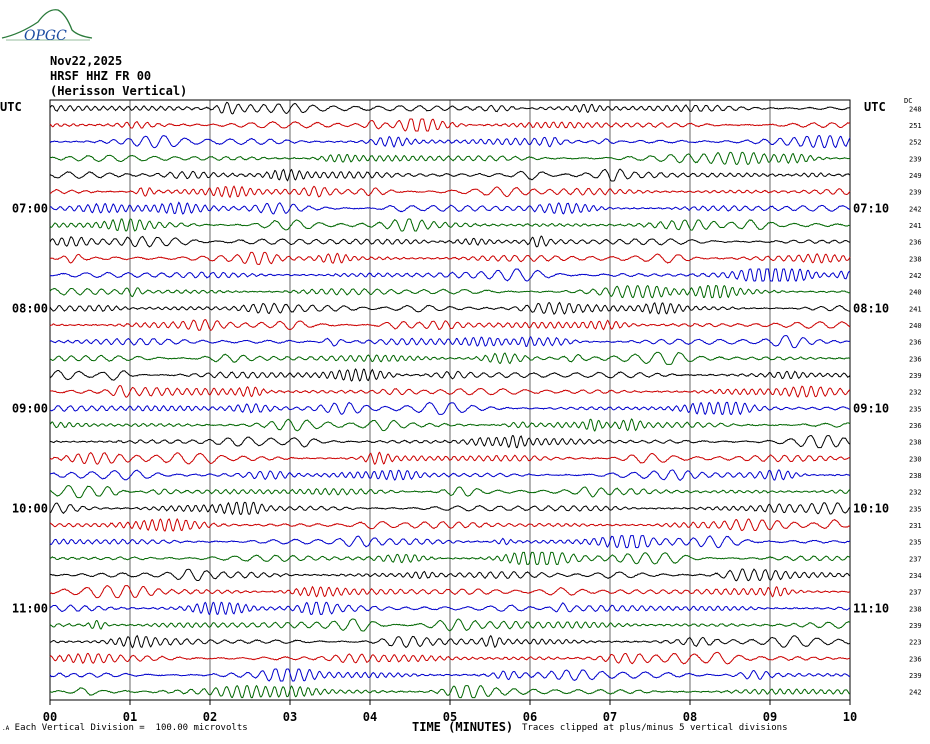 The image size is (930, 744). I want to click on station-description: (Herisson Vertical), so click(119, 91).